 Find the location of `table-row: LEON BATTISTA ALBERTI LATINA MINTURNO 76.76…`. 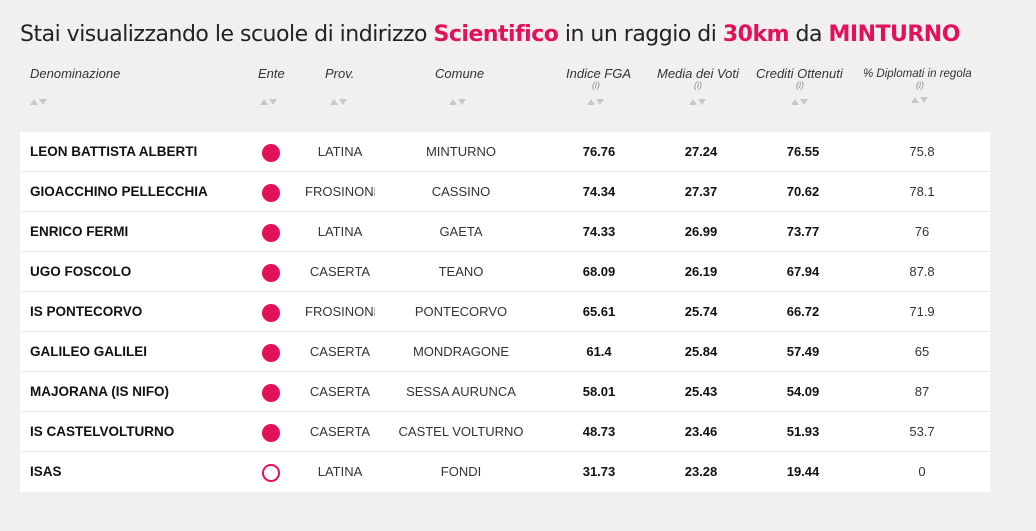

table-row: LEON BATTISTA ALBERTI LATINA MINTURNO 76.76… is located at coordinates (505, 152).